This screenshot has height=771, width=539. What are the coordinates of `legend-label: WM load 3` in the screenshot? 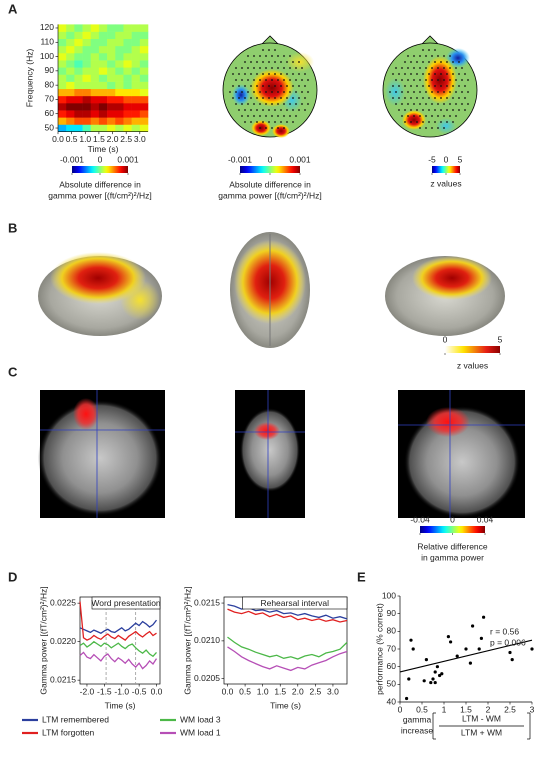 It's located at (200, 719).